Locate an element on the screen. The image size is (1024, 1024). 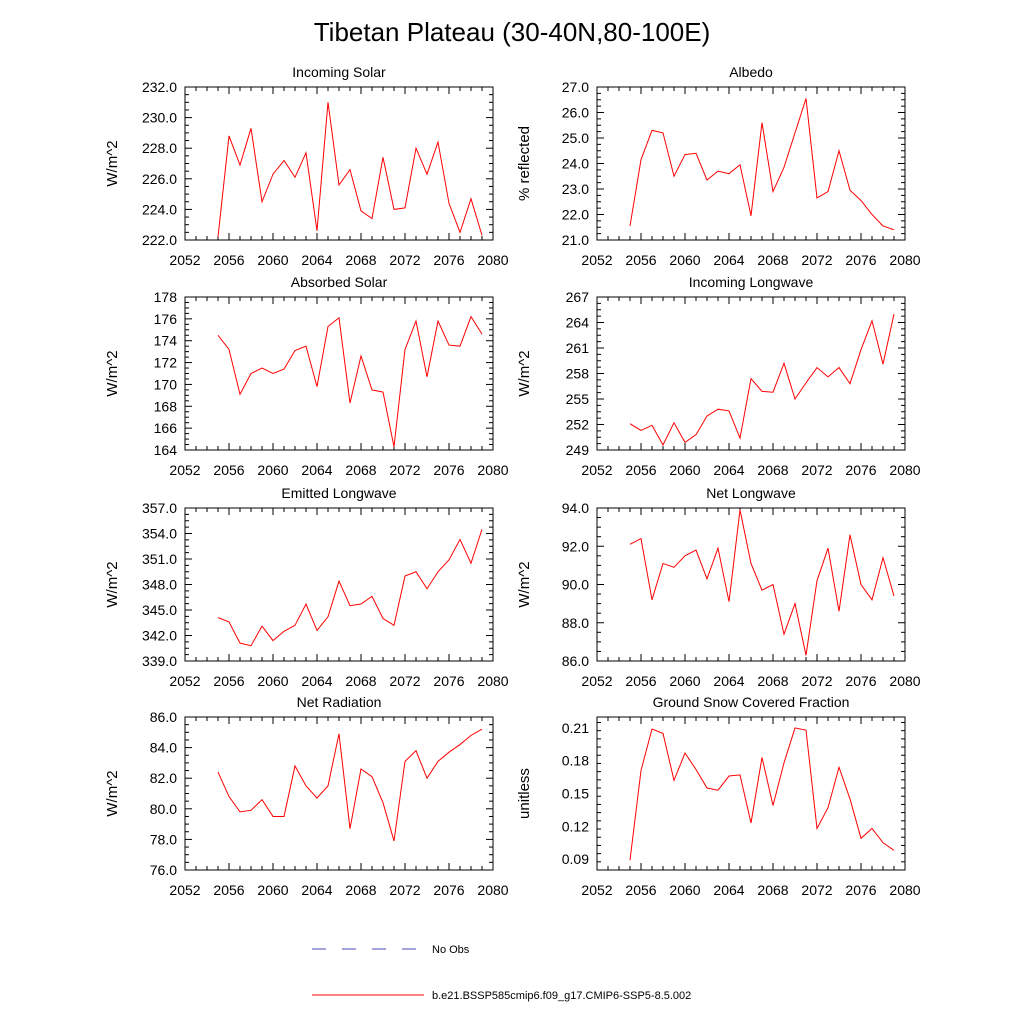
y-tick-label: 78.0 is located at coordinates (163, 839).